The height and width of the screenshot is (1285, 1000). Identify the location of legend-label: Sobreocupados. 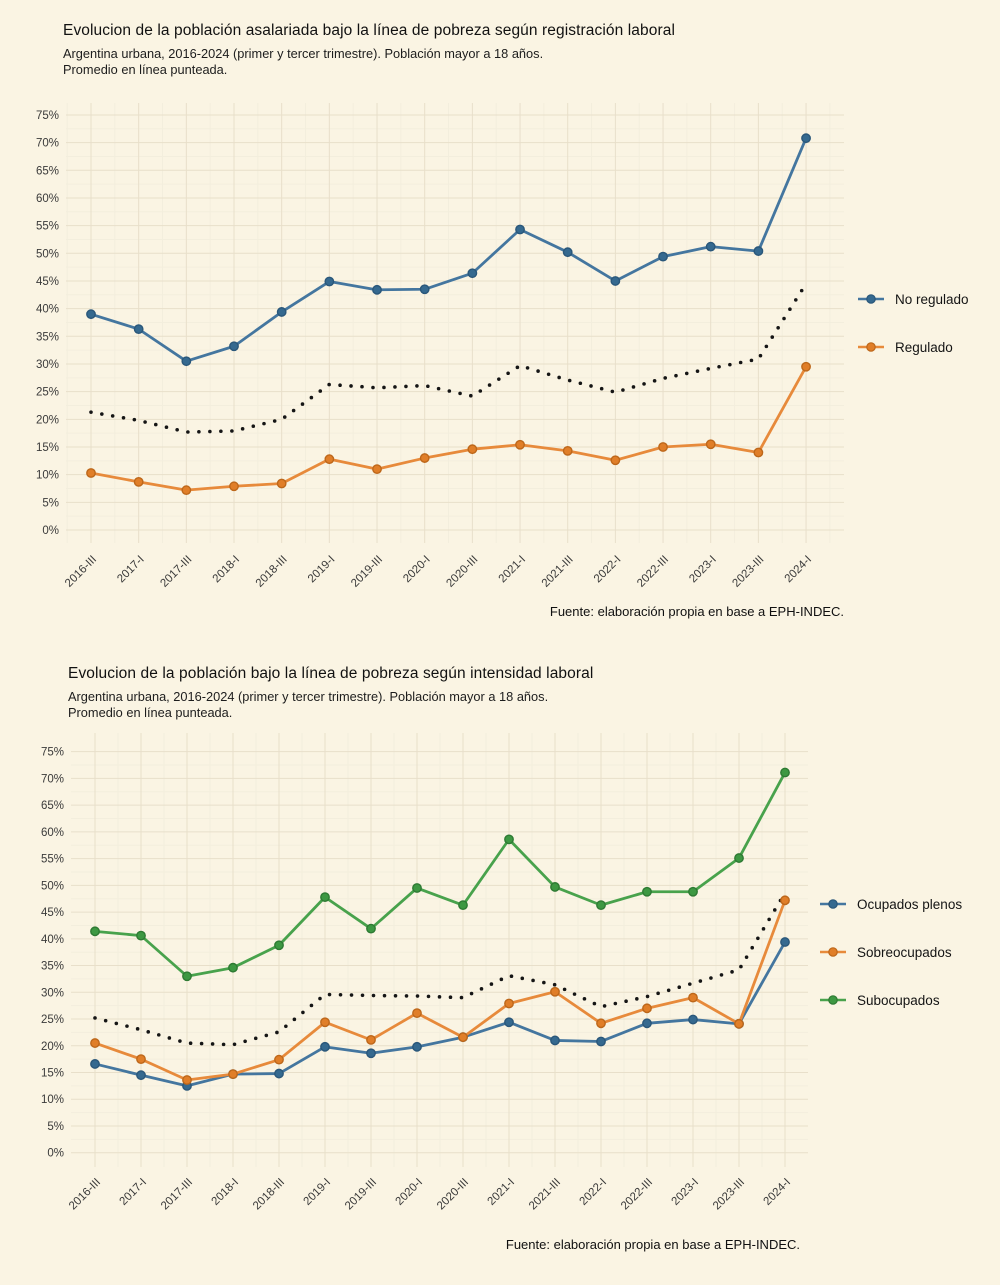
(904, 952).